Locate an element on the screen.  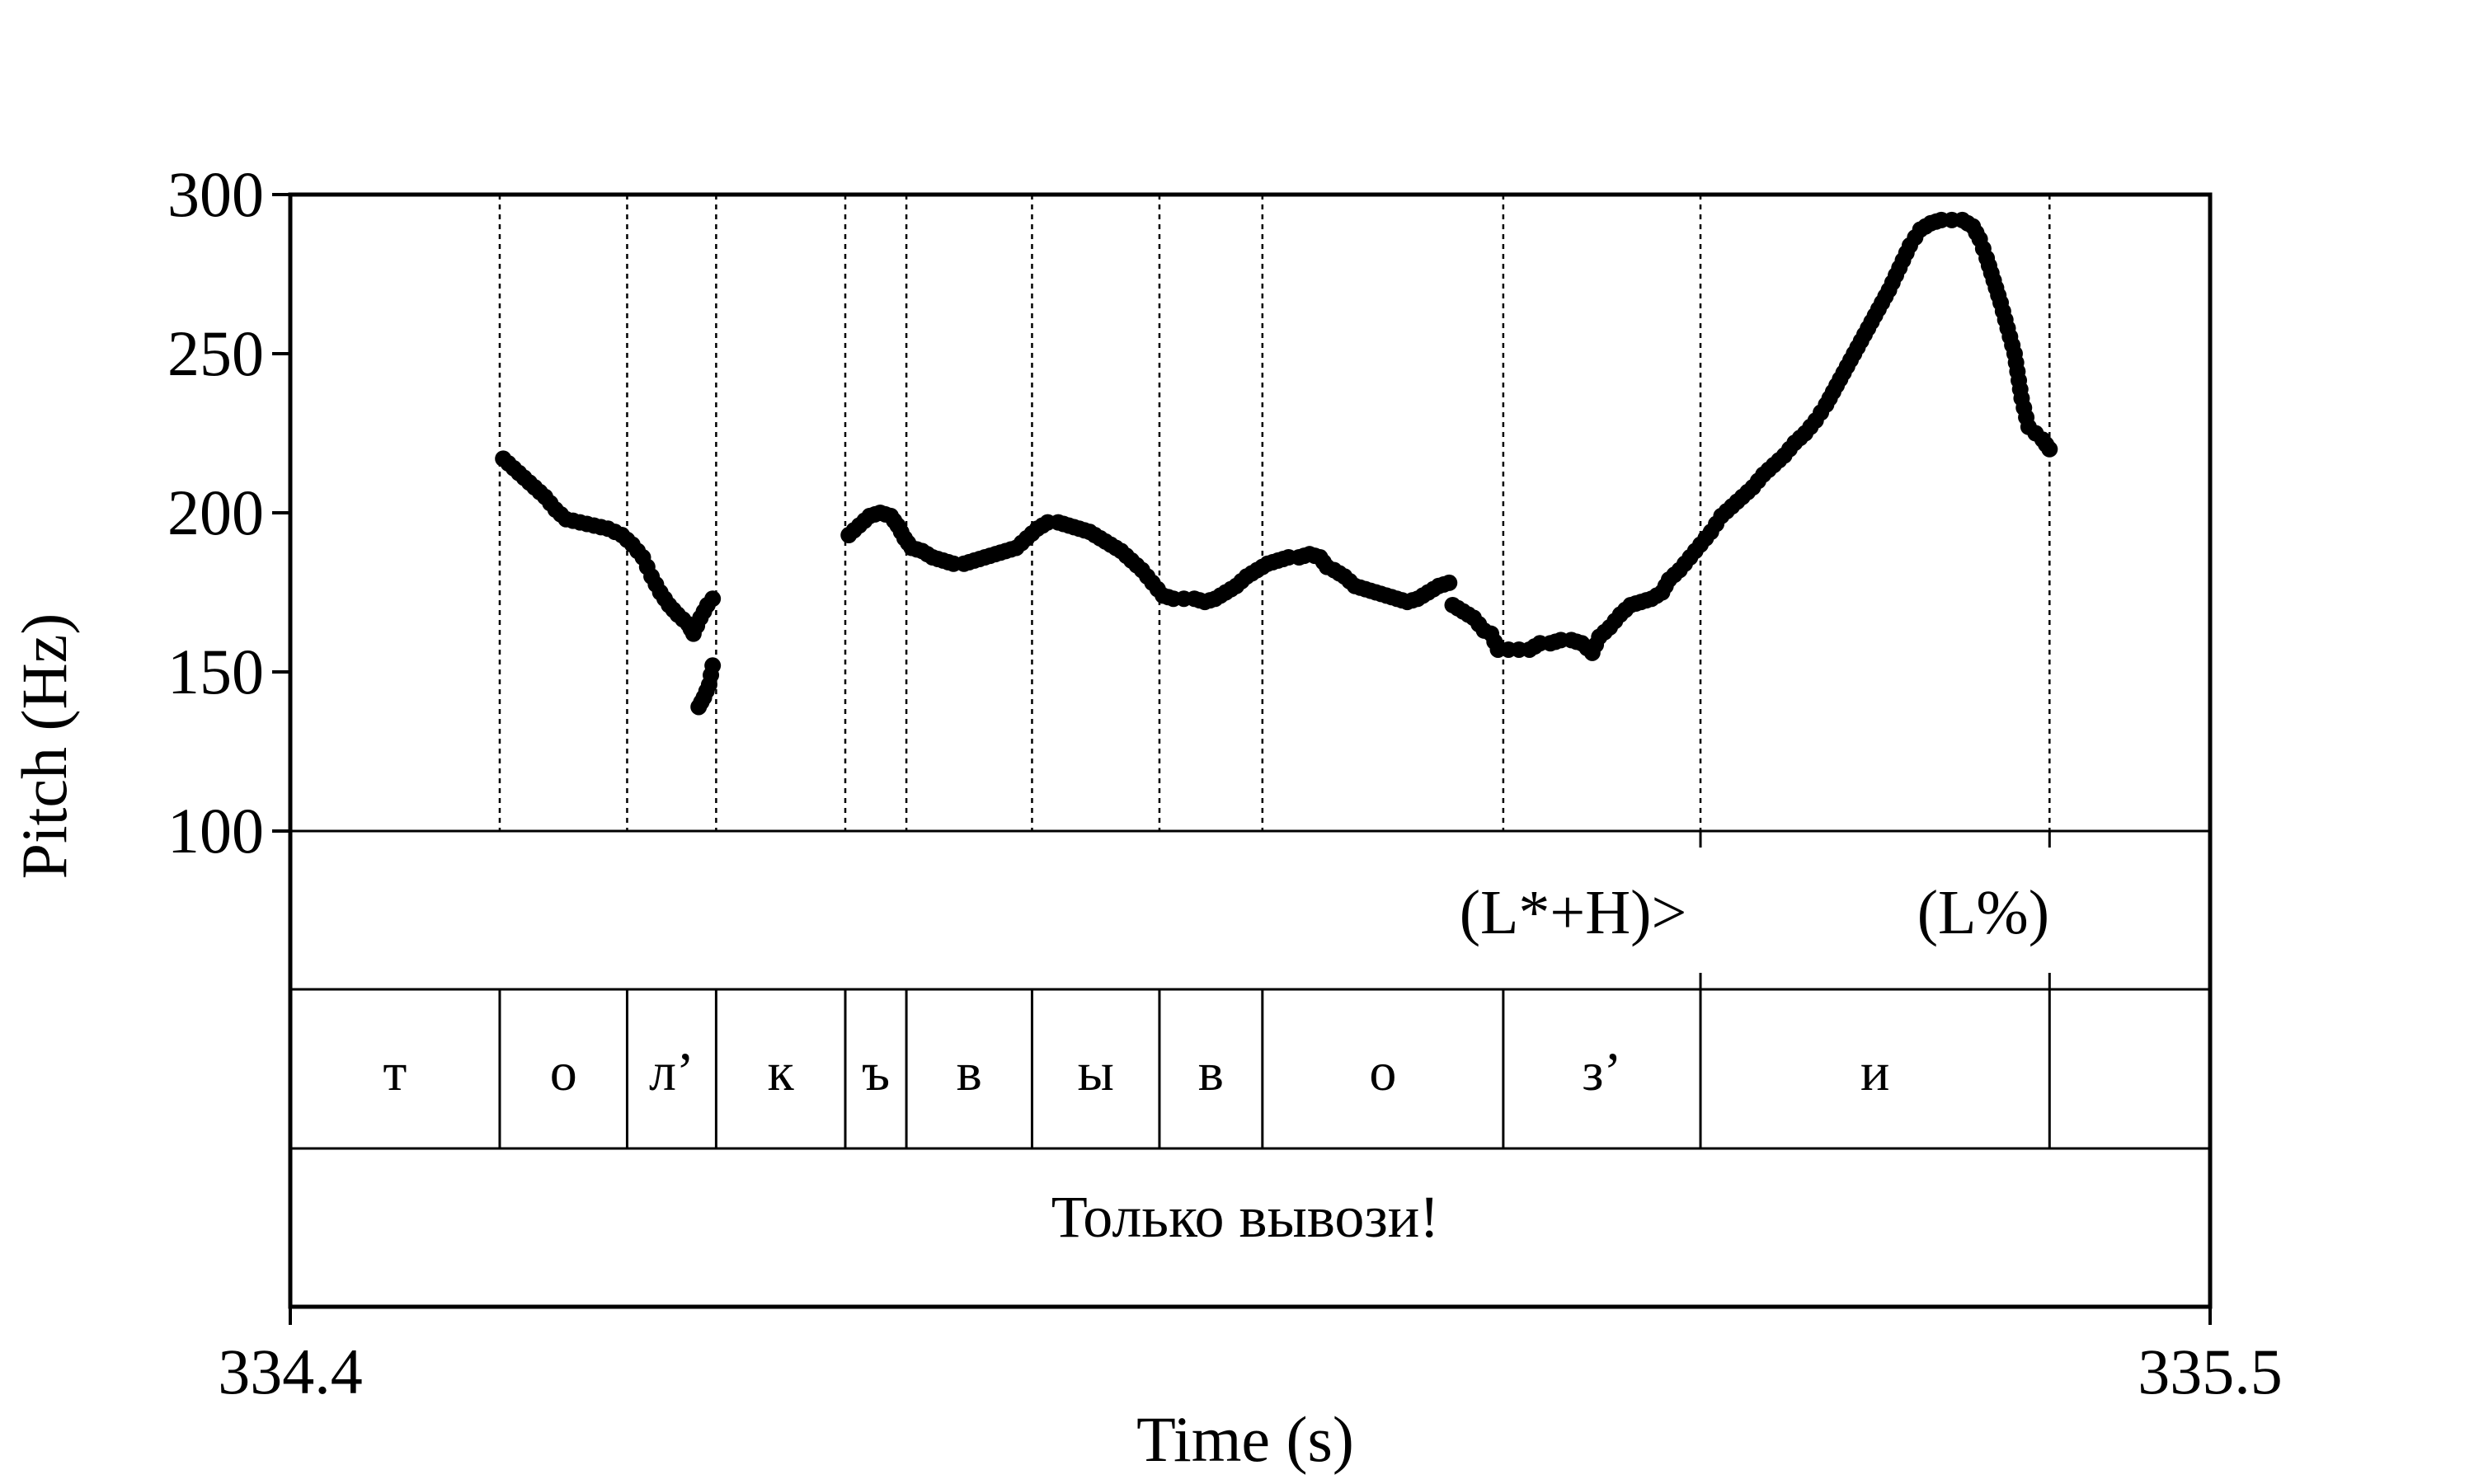
y-tick-label: 100 is located at coordinates (215, 830).